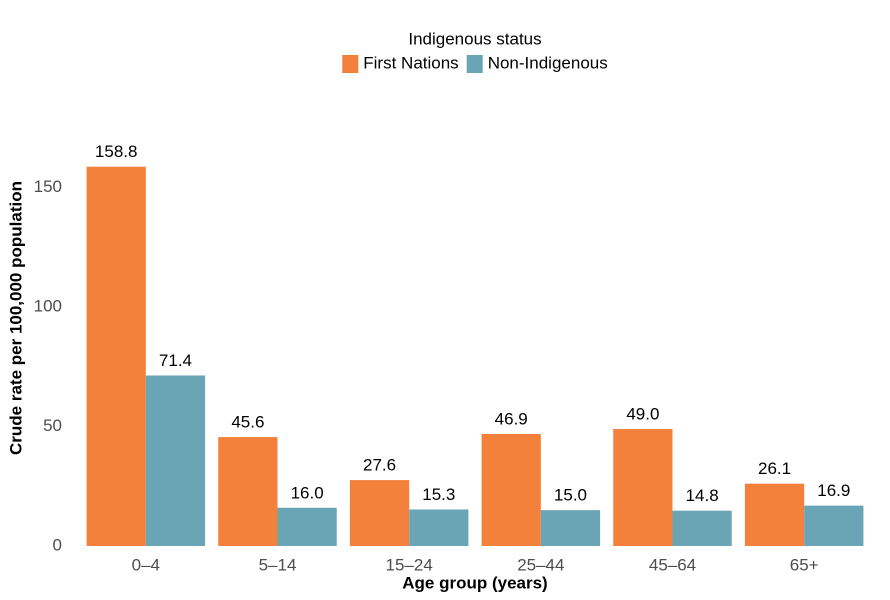 This screenshot has height=600, width=890. Describe the element at coordinates (278, 564) in the screenshot. I see `x-tick-label: 5–14` at that location.